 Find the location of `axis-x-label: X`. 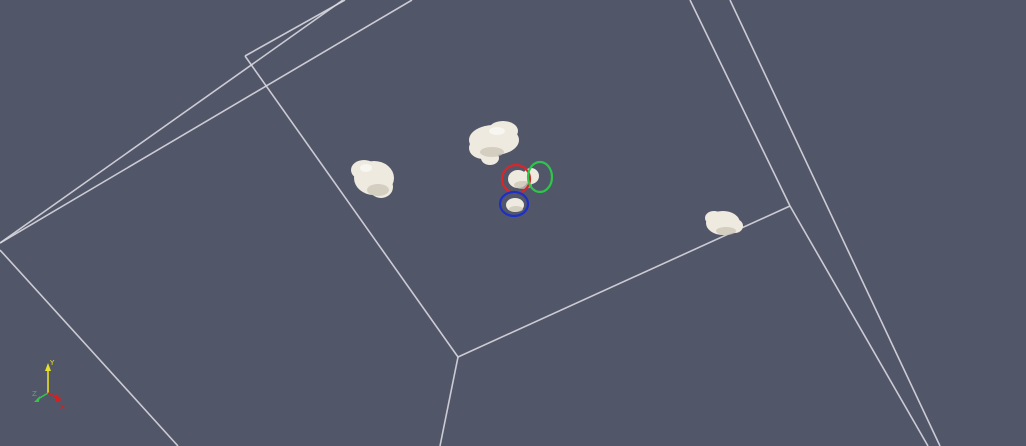

axis-x-label: X is located at coordinates (62, 407).